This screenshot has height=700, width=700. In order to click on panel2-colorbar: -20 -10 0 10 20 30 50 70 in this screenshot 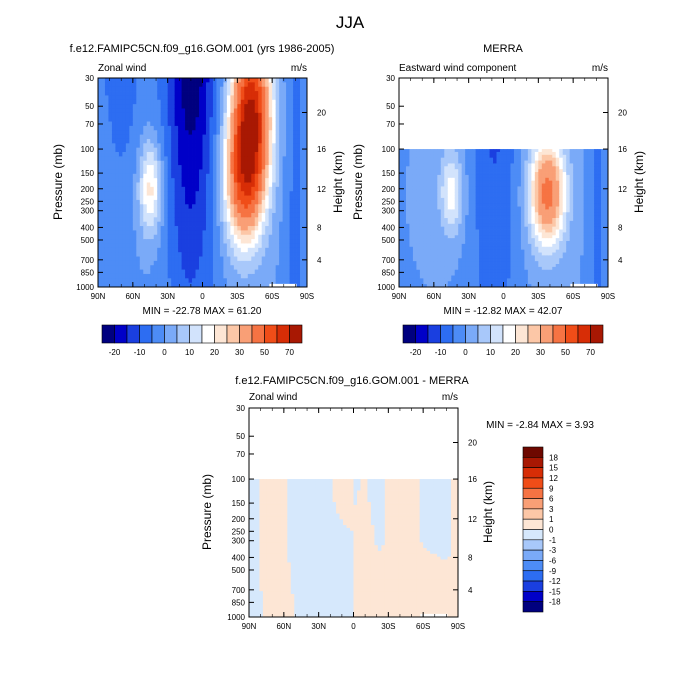, I will do `click(503, 340)`.